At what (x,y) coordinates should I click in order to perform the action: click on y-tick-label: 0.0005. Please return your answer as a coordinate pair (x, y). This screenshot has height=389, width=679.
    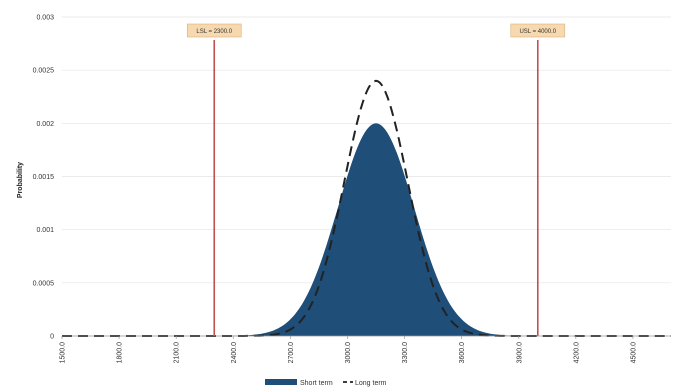
    Looking at the image, I should click on (44, 283).